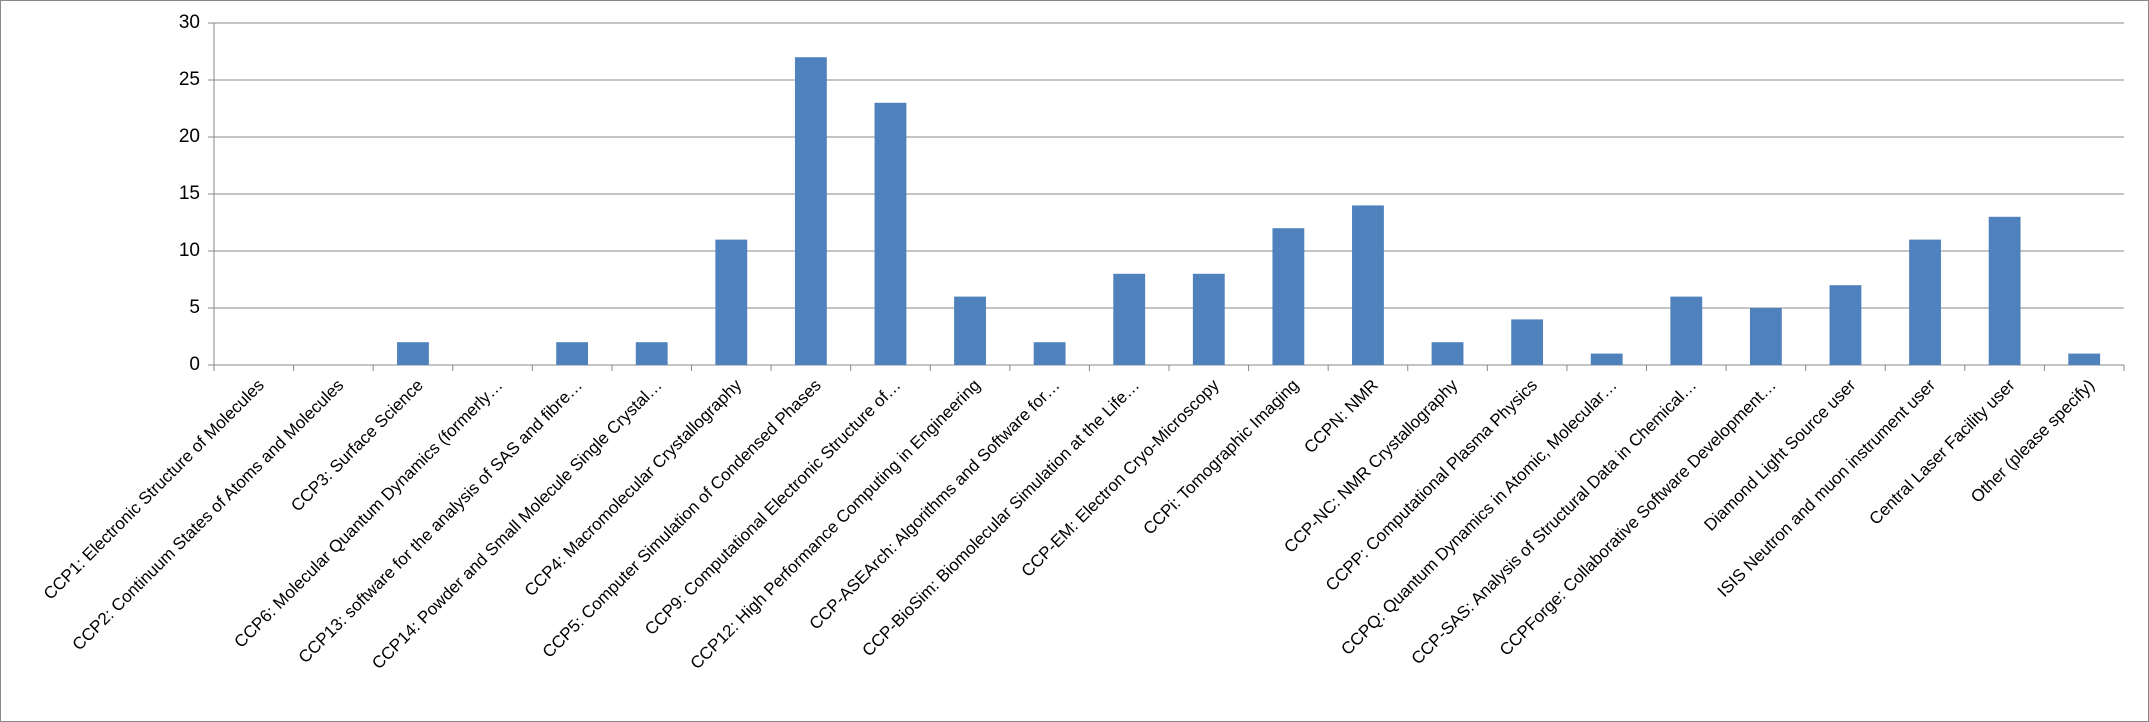 This screenshot has width=2149, height=722. Describe the element at coordinates (189, 22) in the screenshot. I see `y-tick-label: 30` at that location.